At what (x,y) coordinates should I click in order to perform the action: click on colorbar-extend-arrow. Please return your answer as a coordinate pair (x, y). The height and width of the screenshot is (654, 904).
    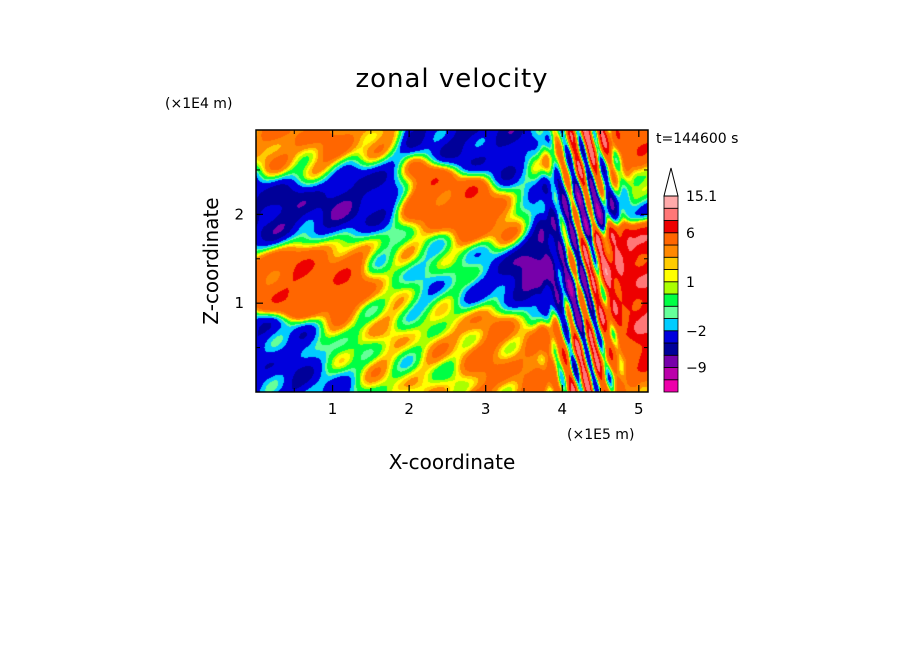
    Looking at the image, I should click on (671, 182).